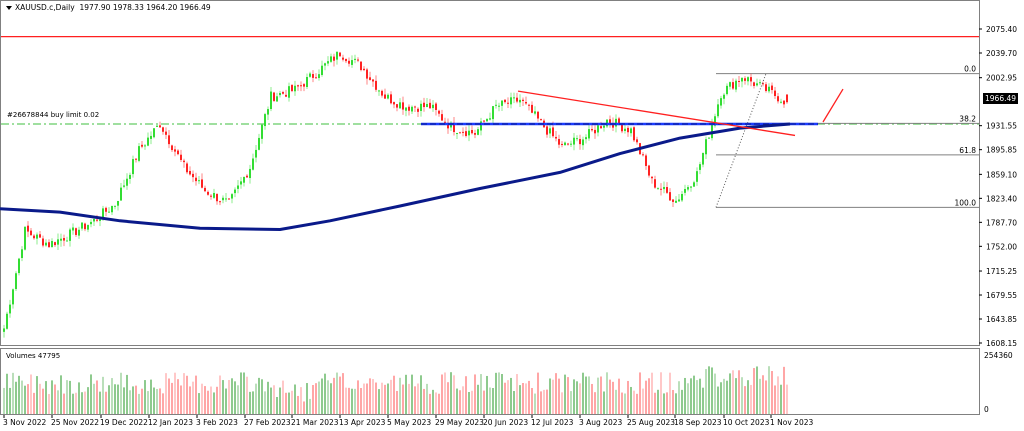 The width and height of the screenshot is (1024, 431). I want to click on time-tick-label: 19 Dec 2022, so click(124, 422).